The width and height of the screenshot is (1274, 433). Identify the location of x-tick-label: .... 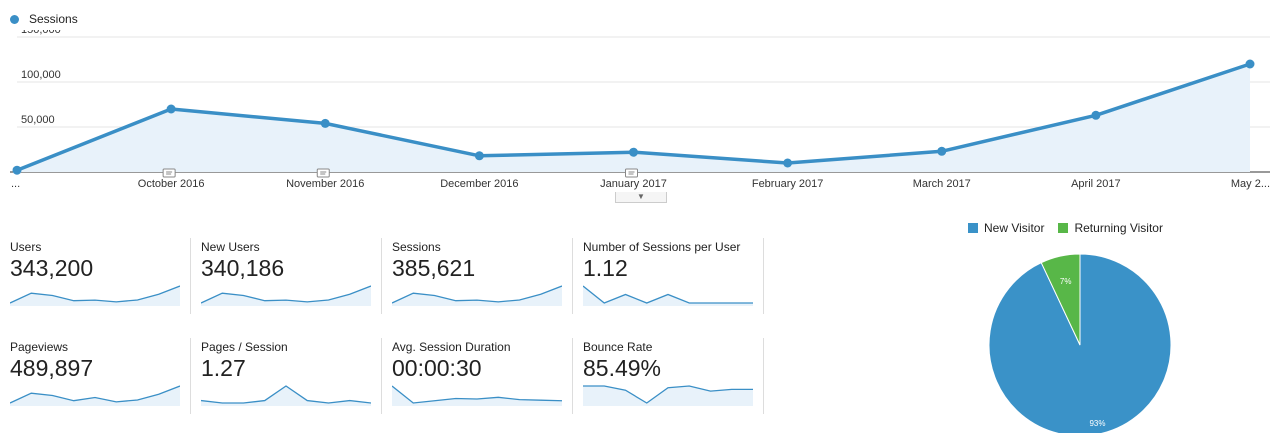
(15, 184).